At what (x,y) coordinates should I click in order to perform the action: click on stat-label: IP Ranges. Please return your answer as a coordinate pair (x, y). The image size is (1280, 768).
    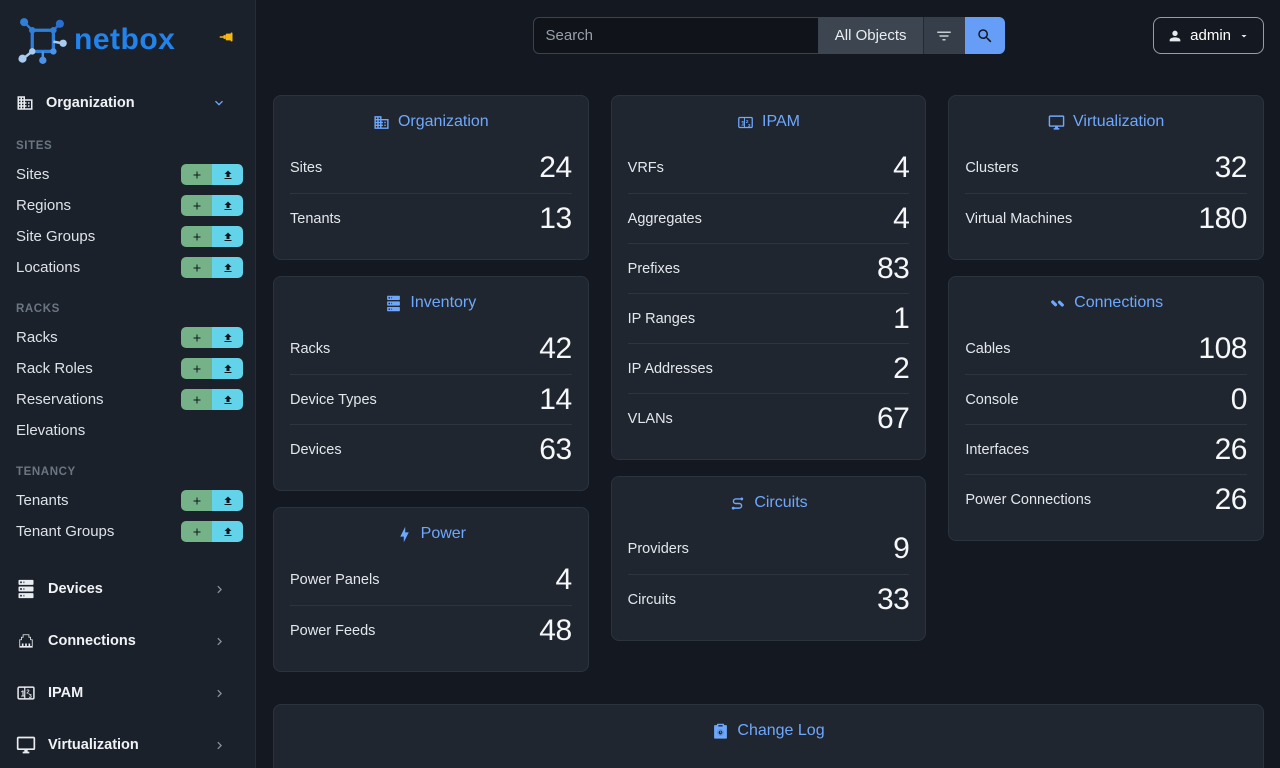
    Looking at the image, I should click on (661, 318).